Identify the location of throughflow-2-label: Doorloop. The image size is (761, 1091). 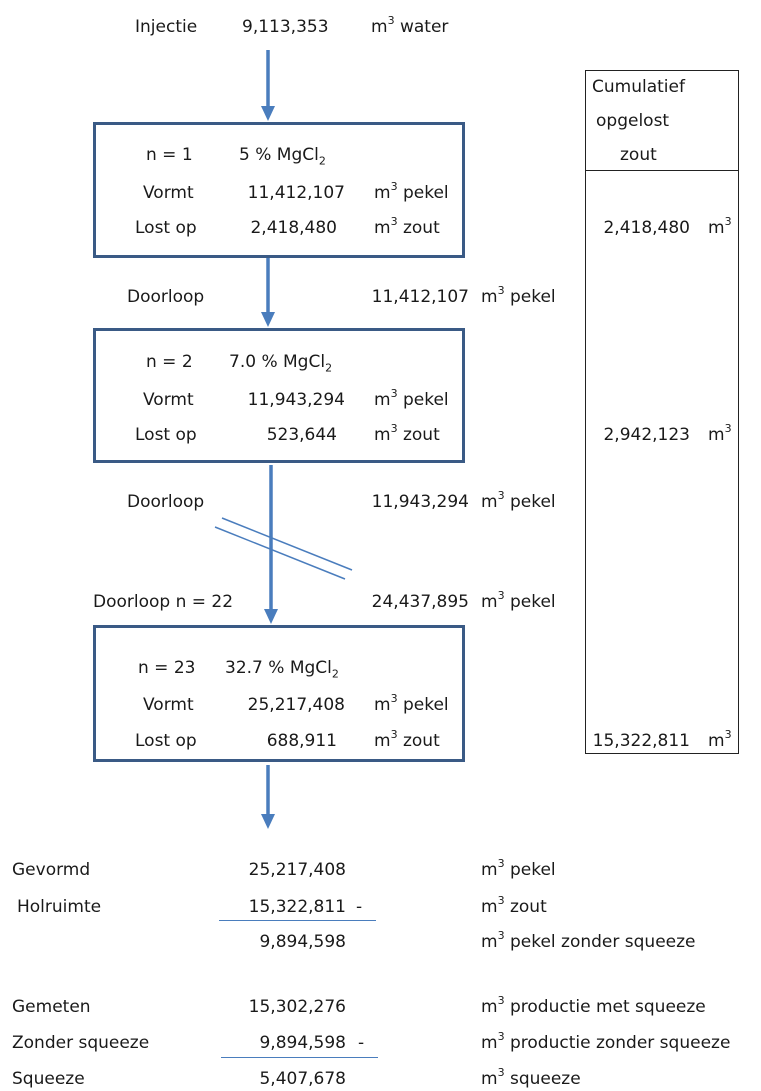
(166, 502).